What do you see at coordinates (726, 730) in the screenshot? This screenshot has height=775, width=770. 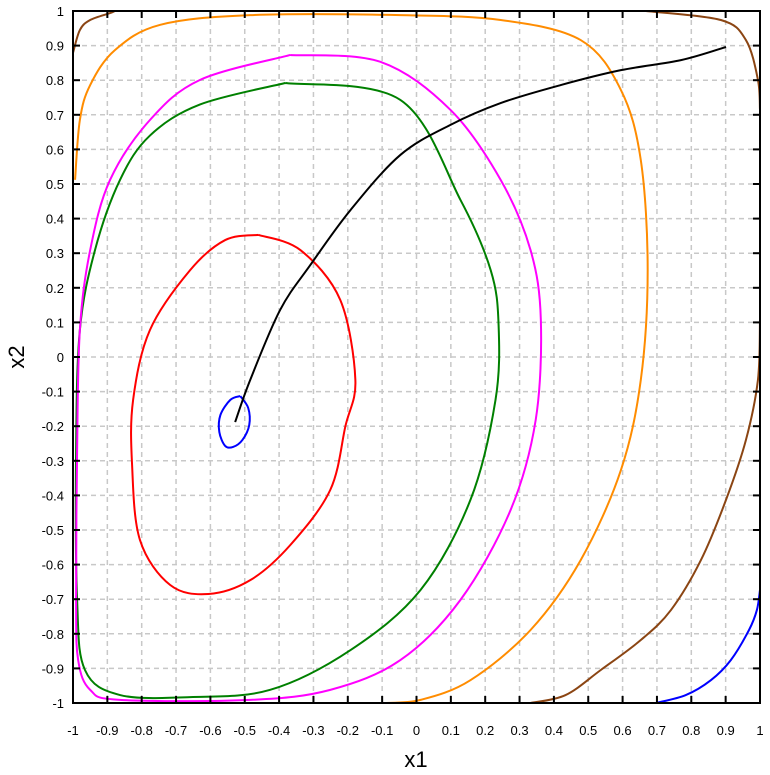 I see `x-tick-label: 0.9` at bounding box center [726, 730].